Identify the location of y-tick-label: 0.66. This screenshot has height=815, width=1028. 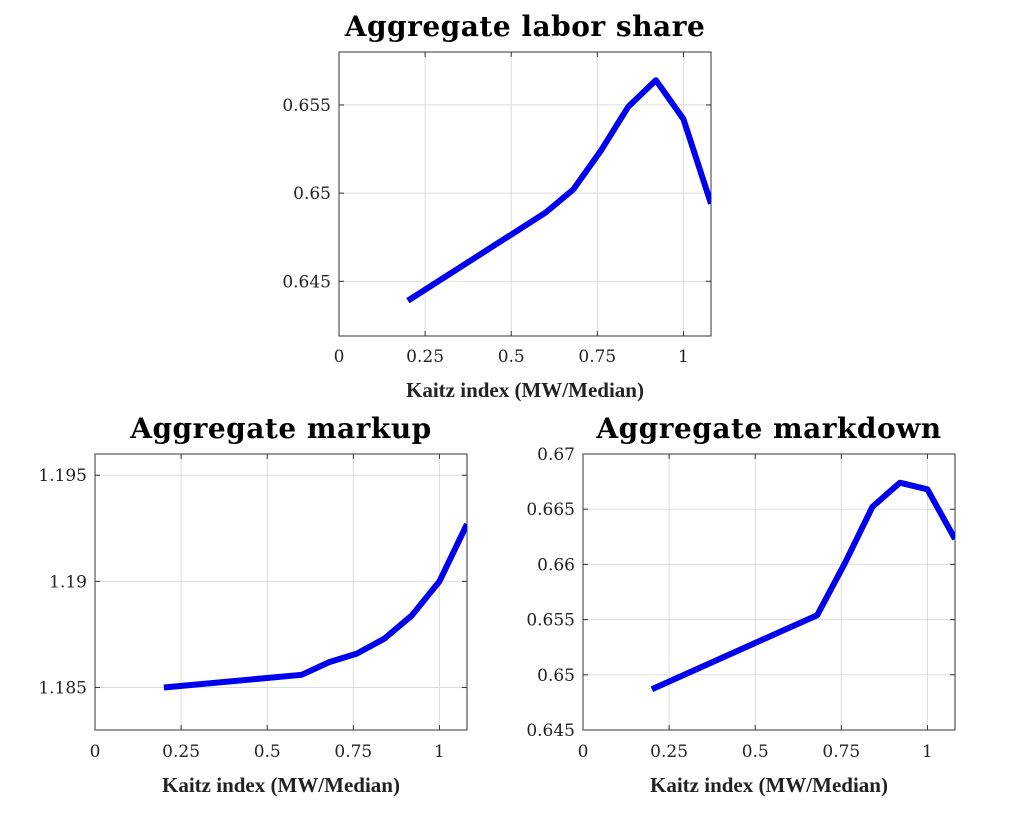
(556, 565).